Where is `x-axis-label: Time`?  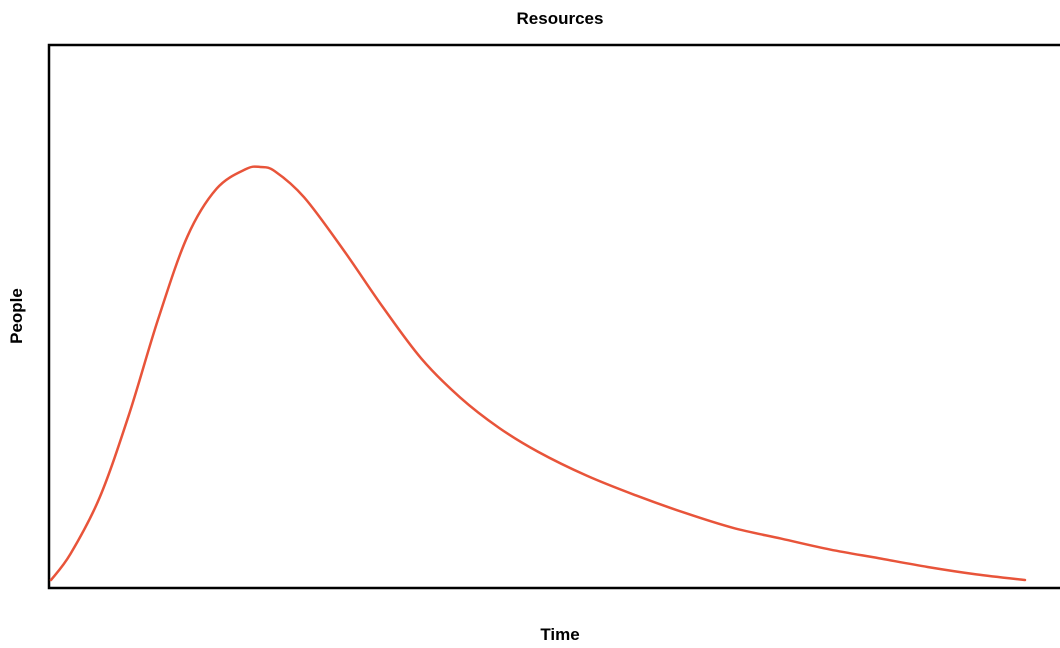
x-axis-label: Time is located at coordinates (559, 634).